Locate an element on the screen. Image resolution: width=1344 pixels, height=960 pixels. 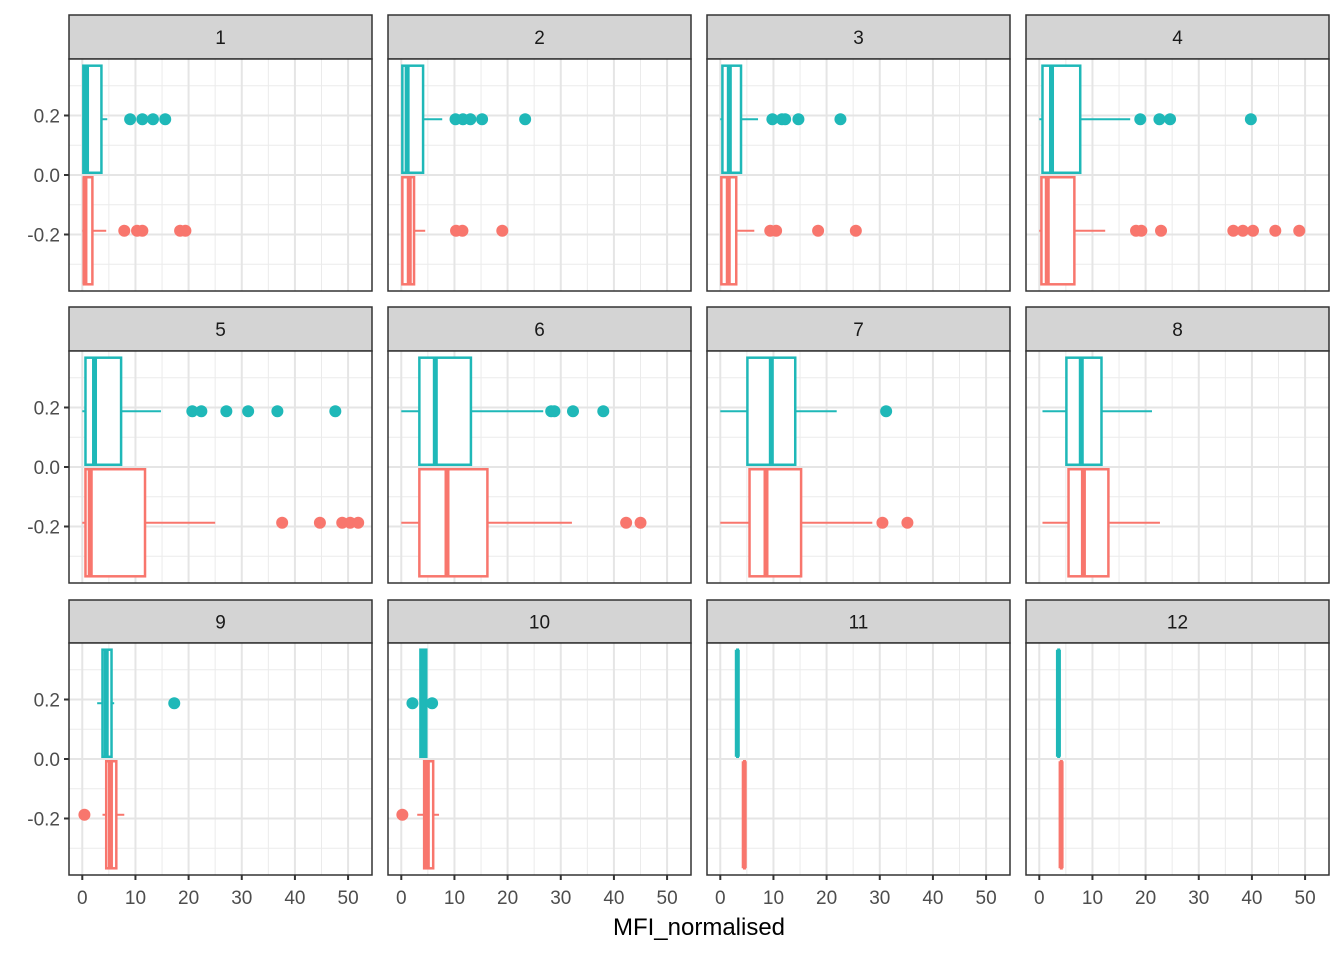
facet-panel-5: 5 0.2 0.0 -0.2 is located at coordinates (200, 445).